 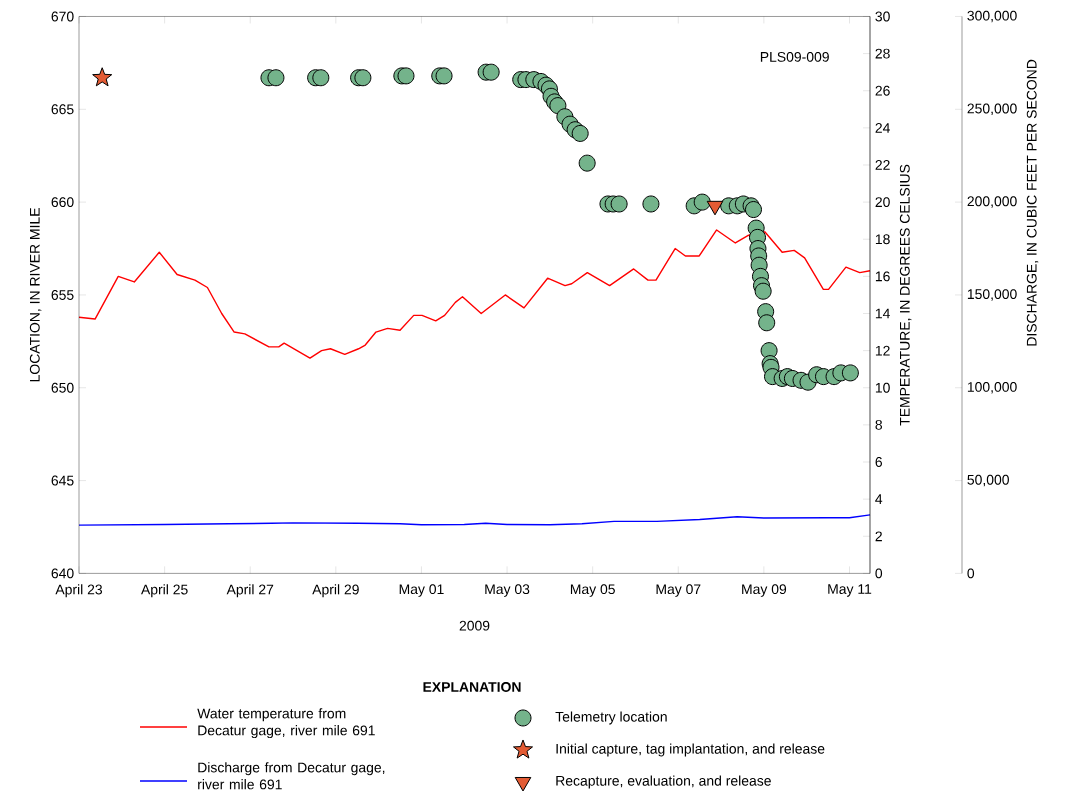 What do you see at coordinates (878, 536) in the screenshot?
I see `y2-tick-label: 2` at bounding box center [878, 536].